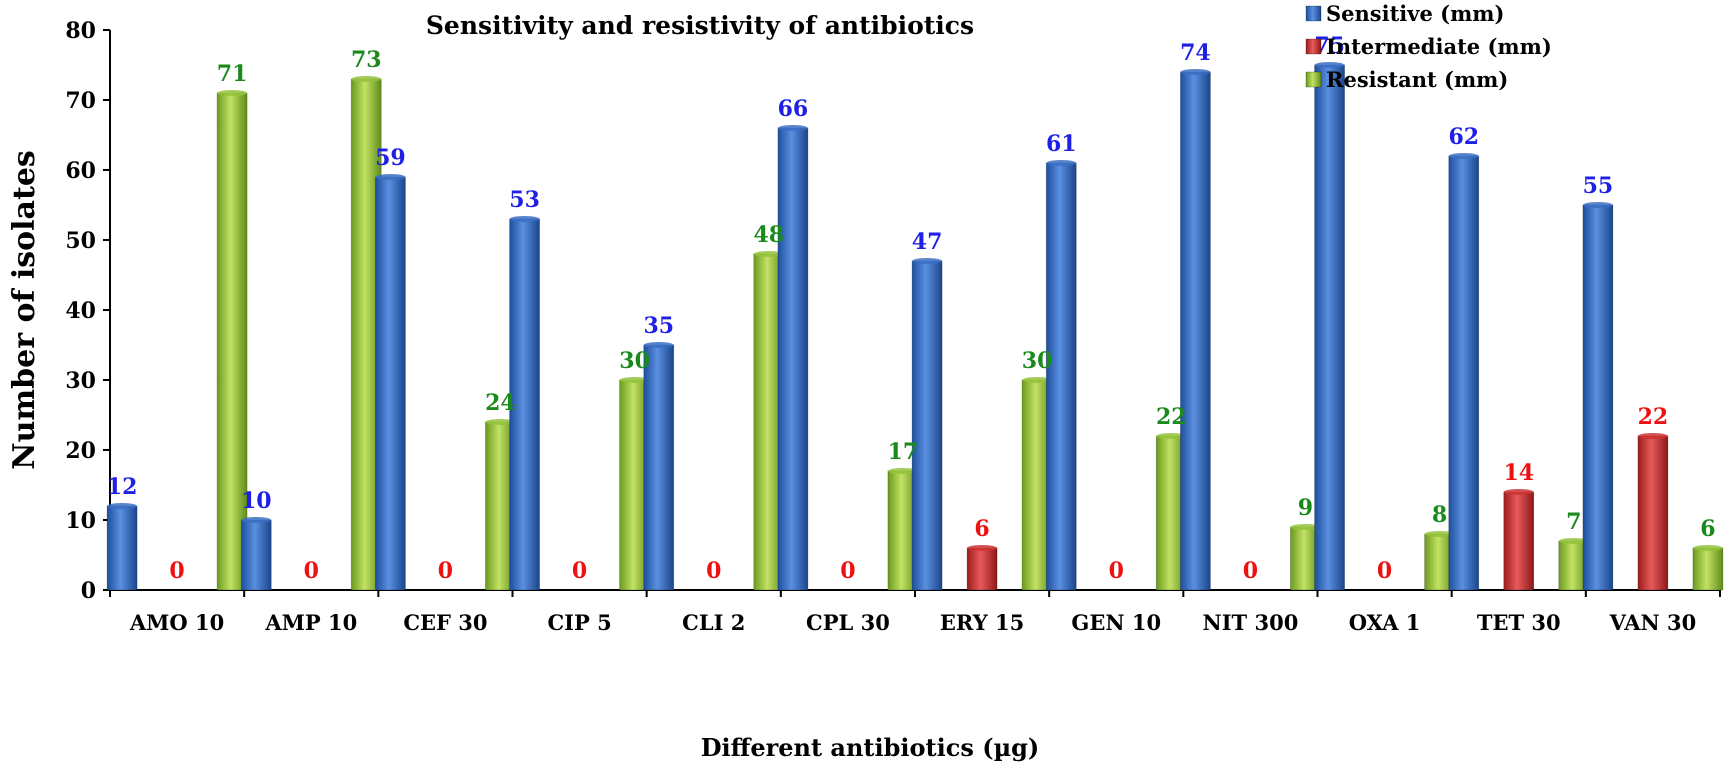  What do you see at coordinates (870, 747) in the screenshot?
I see `x-axis-title: Different antibiotics (µg)` at bounding box center [870, 747].